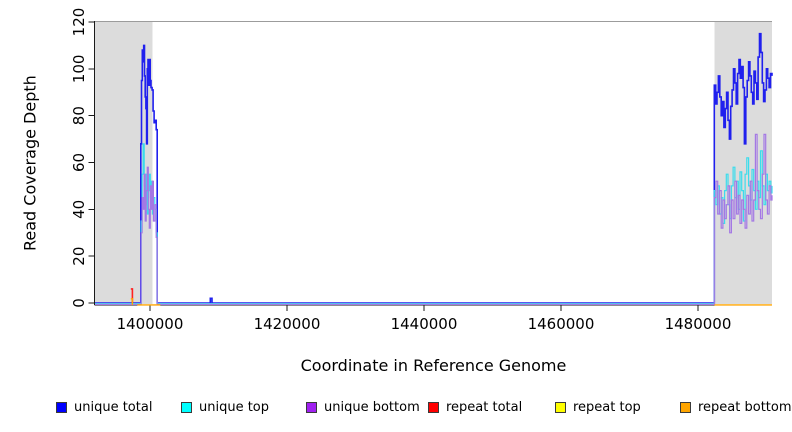 The image size is (792, 432). I want to click on legend-label: repeat bottom, so click(745, 407).